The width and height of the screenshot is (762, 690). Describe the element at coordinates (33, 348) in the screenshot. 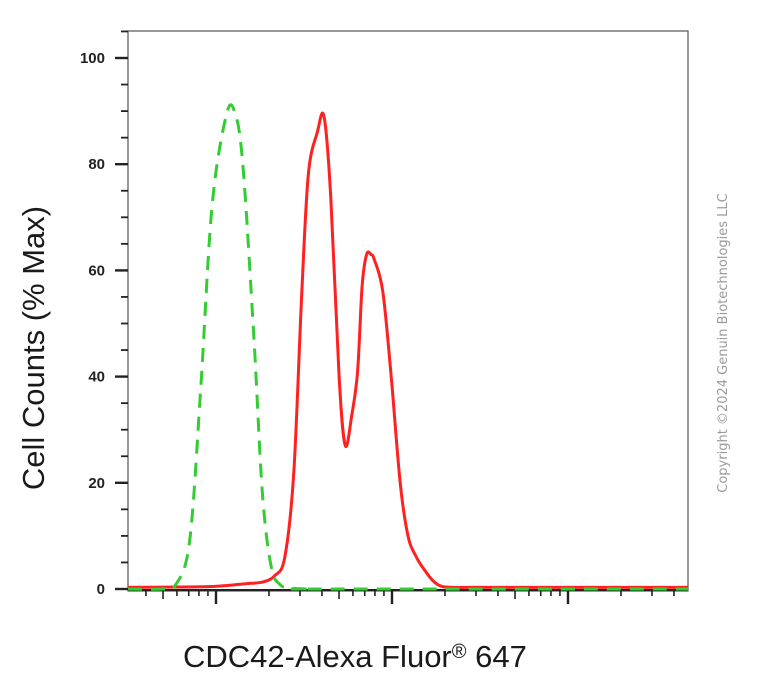

I see `y-axis-title: Cell Counts (% Max)` at that location.